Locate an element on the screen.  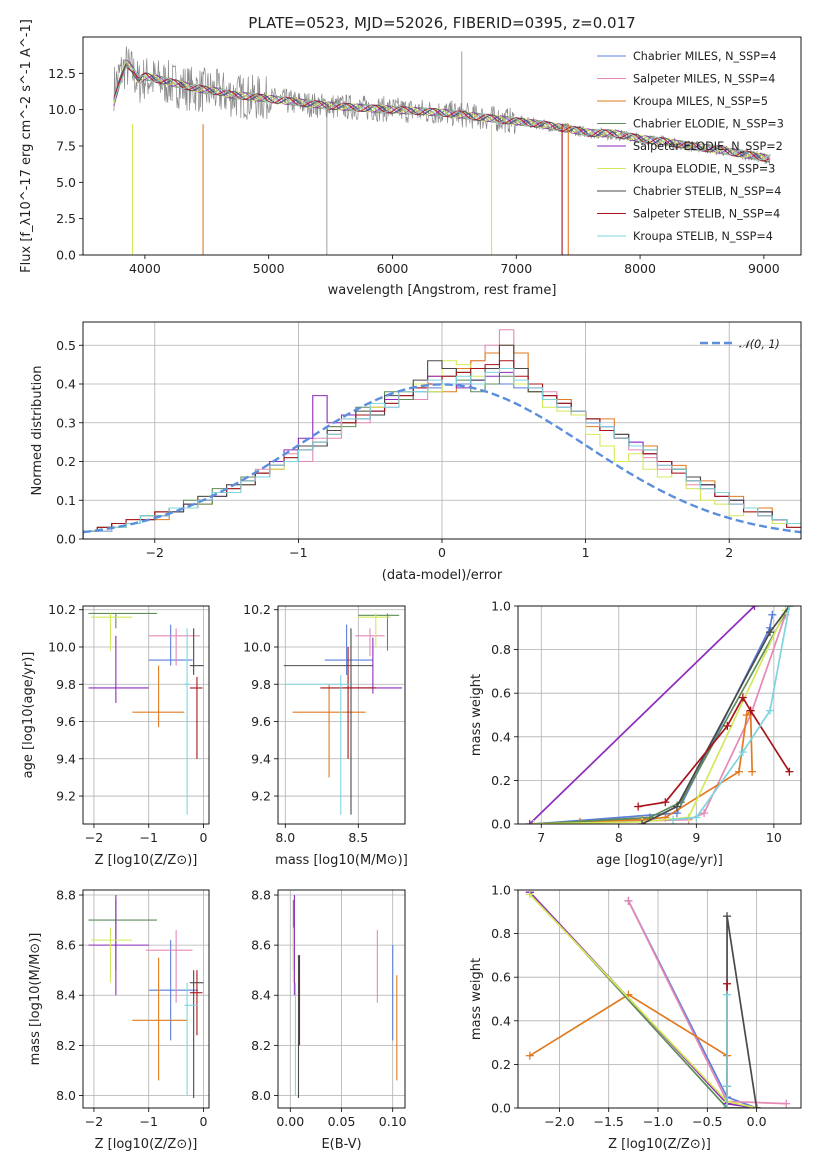
x-tick-label: −0.5 is located at coordinates (707, 1121).